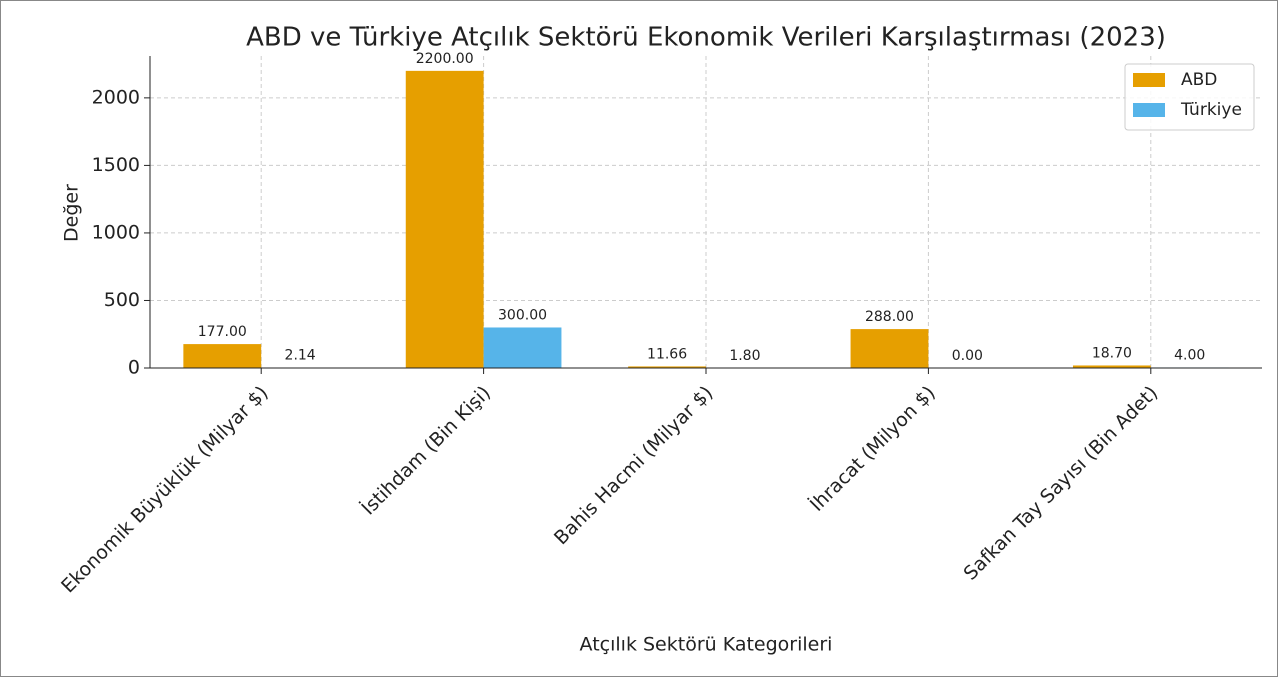 This screenshot has height=677, width=1278. Describe the element at coordinates (300, 356) in the screenshot. I see `value-label: 2.14` at that location.